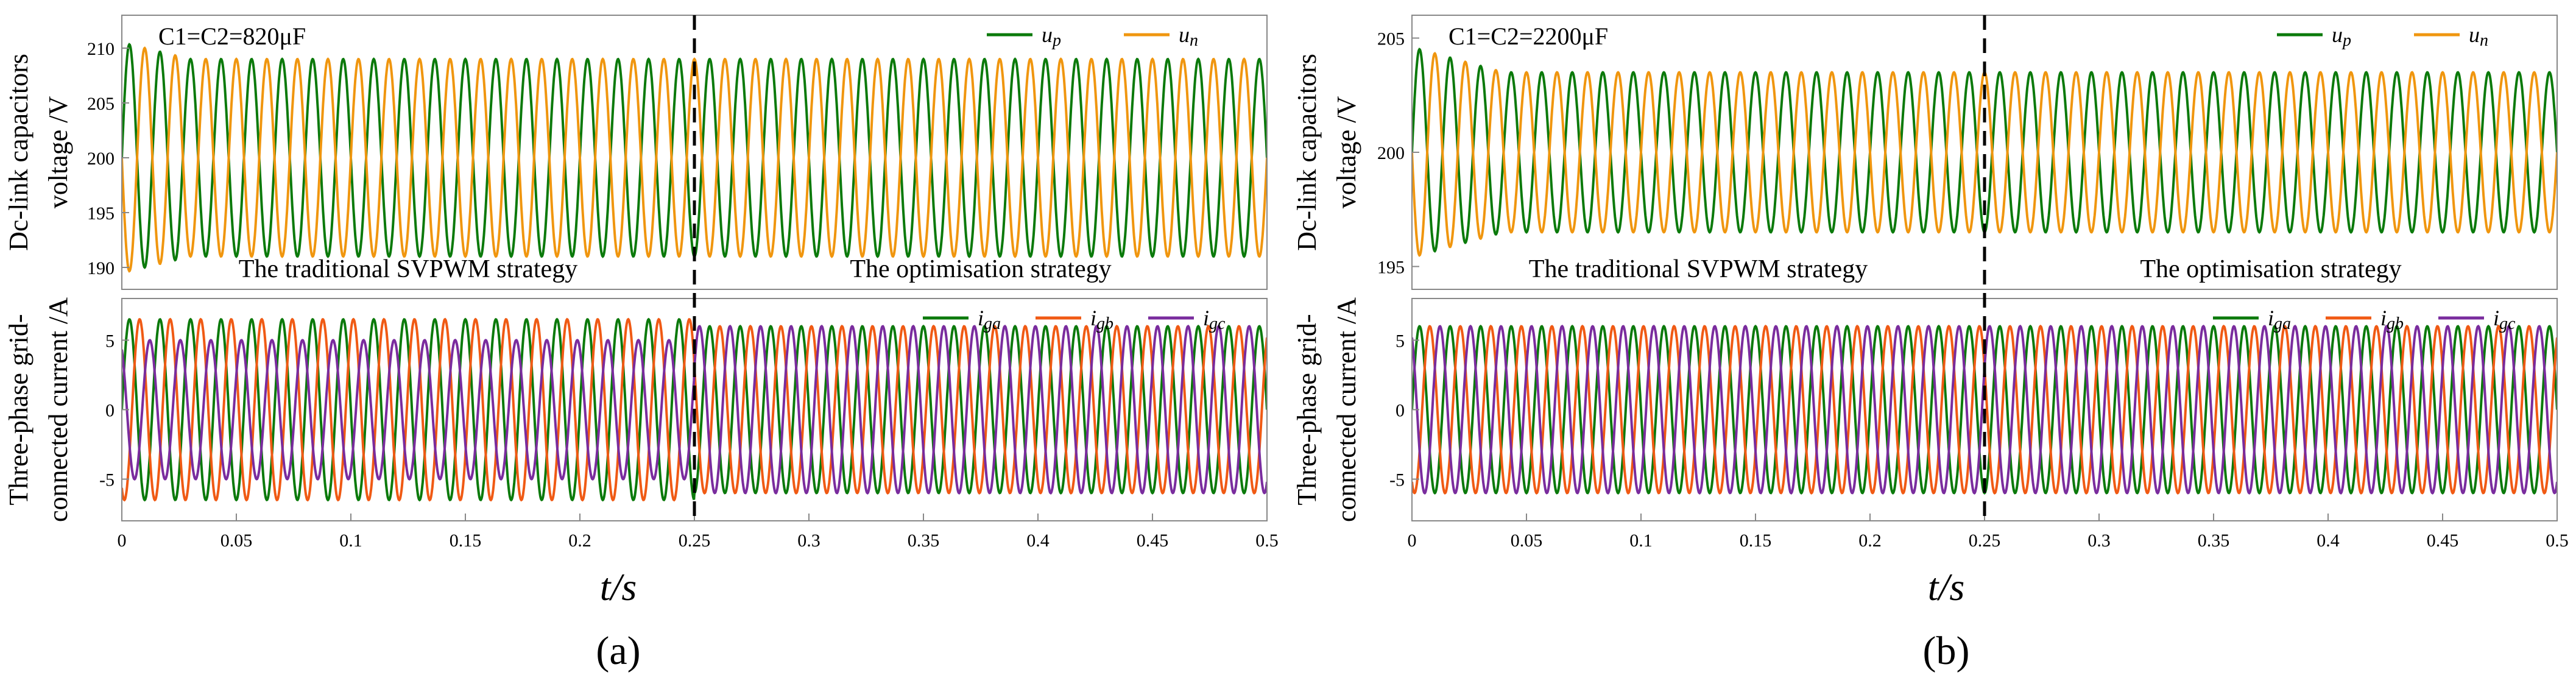 Image resolution: width=2576 pixels, height=692 pixels. I want to click on panel-label: (b), so click(1946, 651).